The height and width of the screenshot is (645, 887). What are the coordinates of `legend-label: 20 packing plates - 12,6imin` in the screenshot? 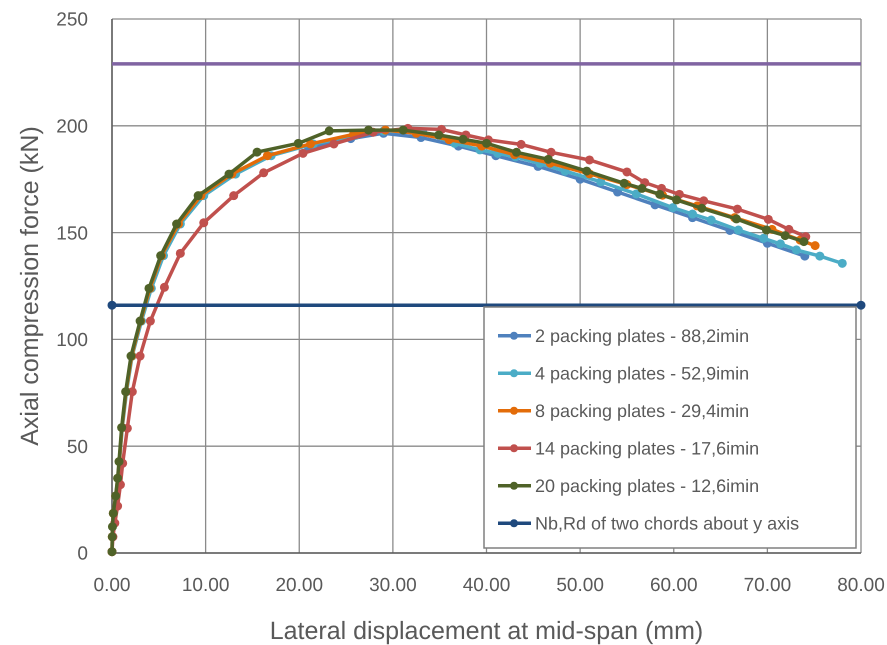 It's located at (647, 486).